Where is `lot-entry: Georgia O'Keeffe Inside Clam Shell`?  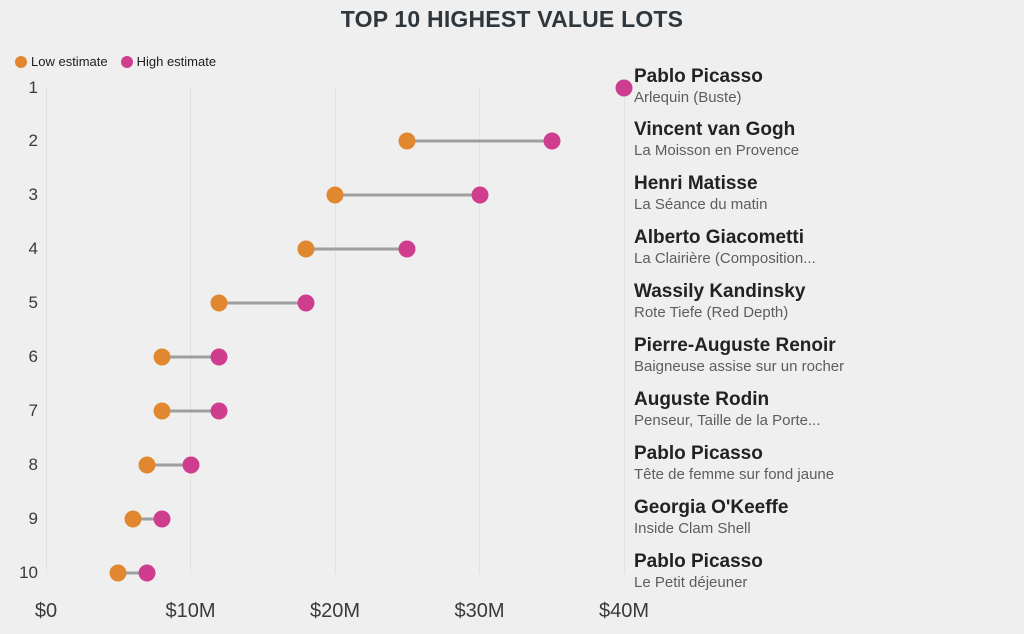
lot-entry: Georgia O'Keeffe Inside Clam Shell is located at coordinates (824, 517).